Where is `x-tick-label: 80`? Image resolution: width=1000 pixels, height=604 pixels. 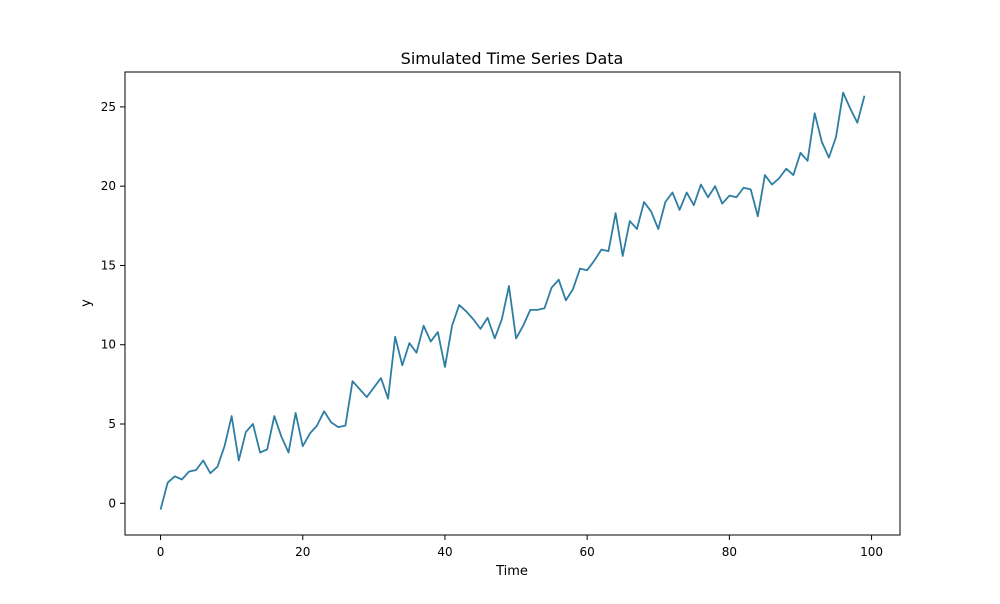 x-tick-label: 80 is located at coordinates (729, 552).